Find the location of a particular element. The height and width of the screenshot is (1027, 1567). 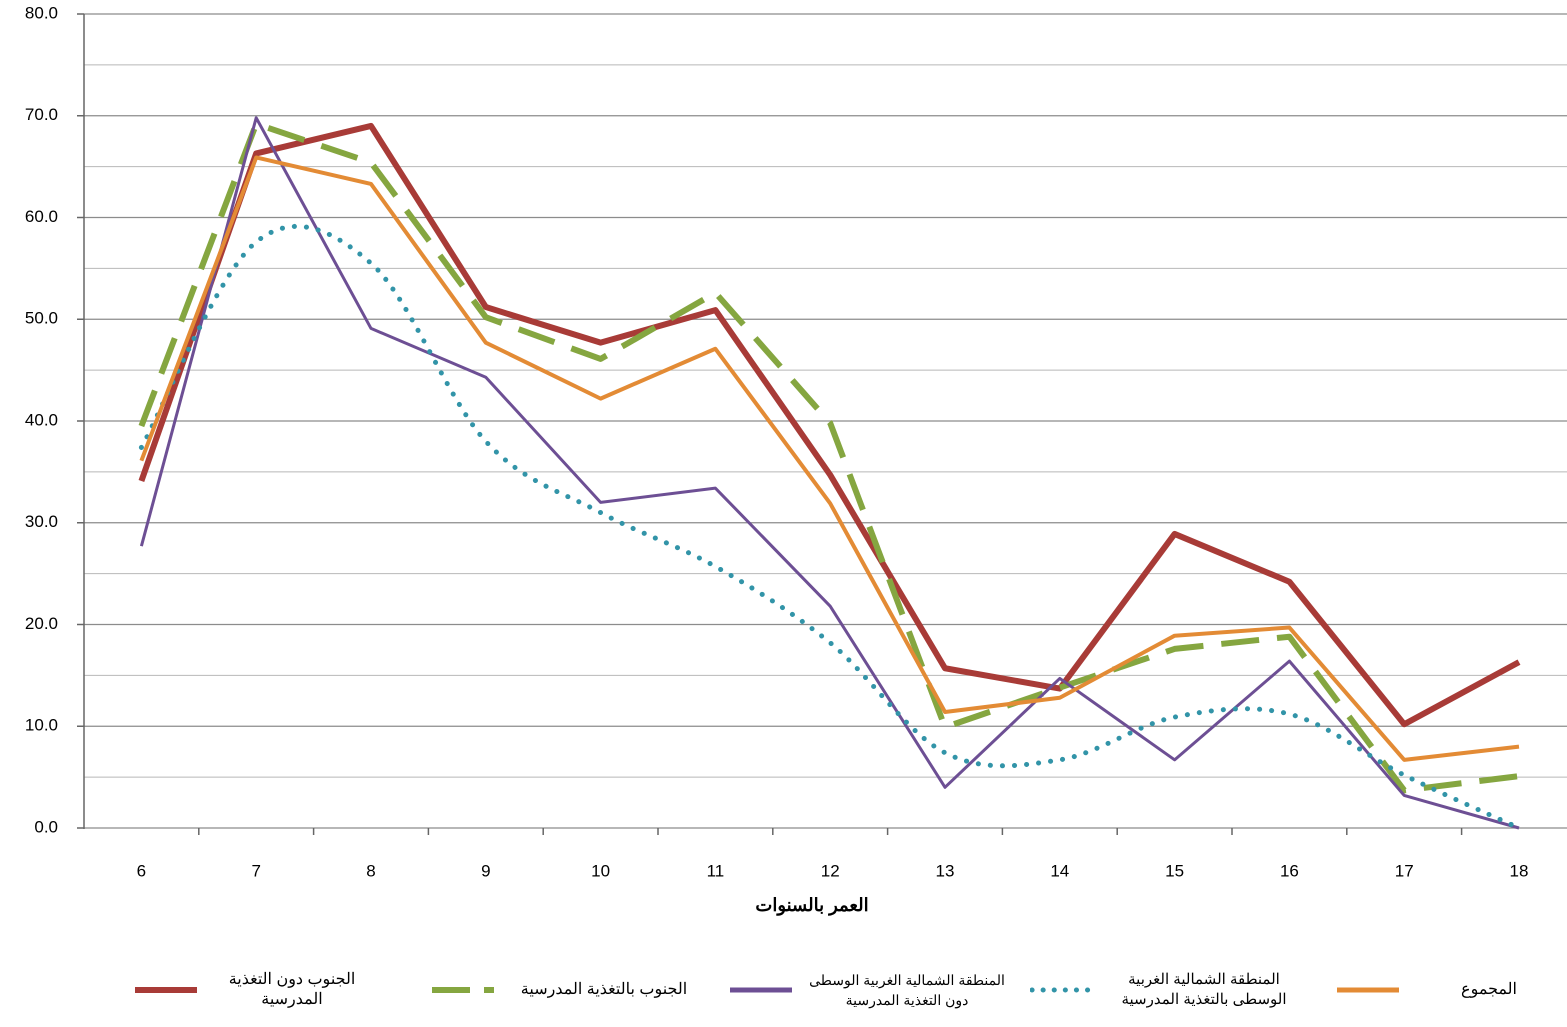

x-tick-label: 17 is located at coordinates (1404, 870).